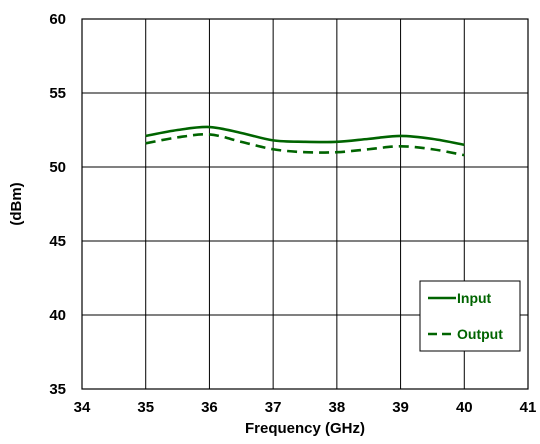 Image resolution: width=540 pixels, height=444 pixels. What do you see at coordinates (57, 241) in the screenshot?
I see `y-tick-label: 45` at bounding box center [57, 241].